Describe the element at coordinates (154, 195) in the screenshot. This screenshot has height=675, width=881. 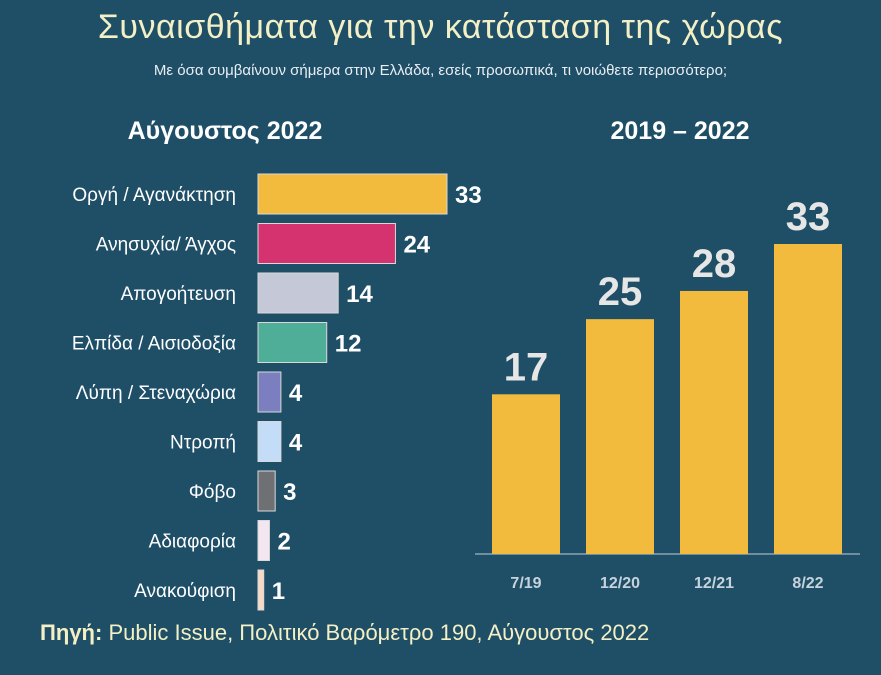
I see `category-label: Οργή / Αγανάκτηση` at that location.